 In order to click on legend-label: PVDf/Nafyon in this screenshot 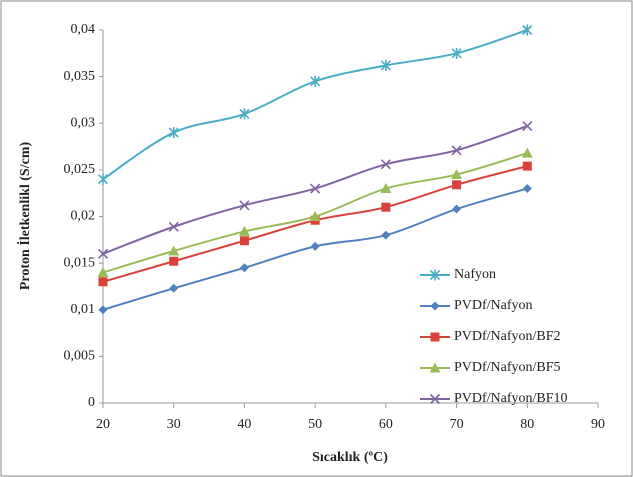, I will do `click(493, 305)`.